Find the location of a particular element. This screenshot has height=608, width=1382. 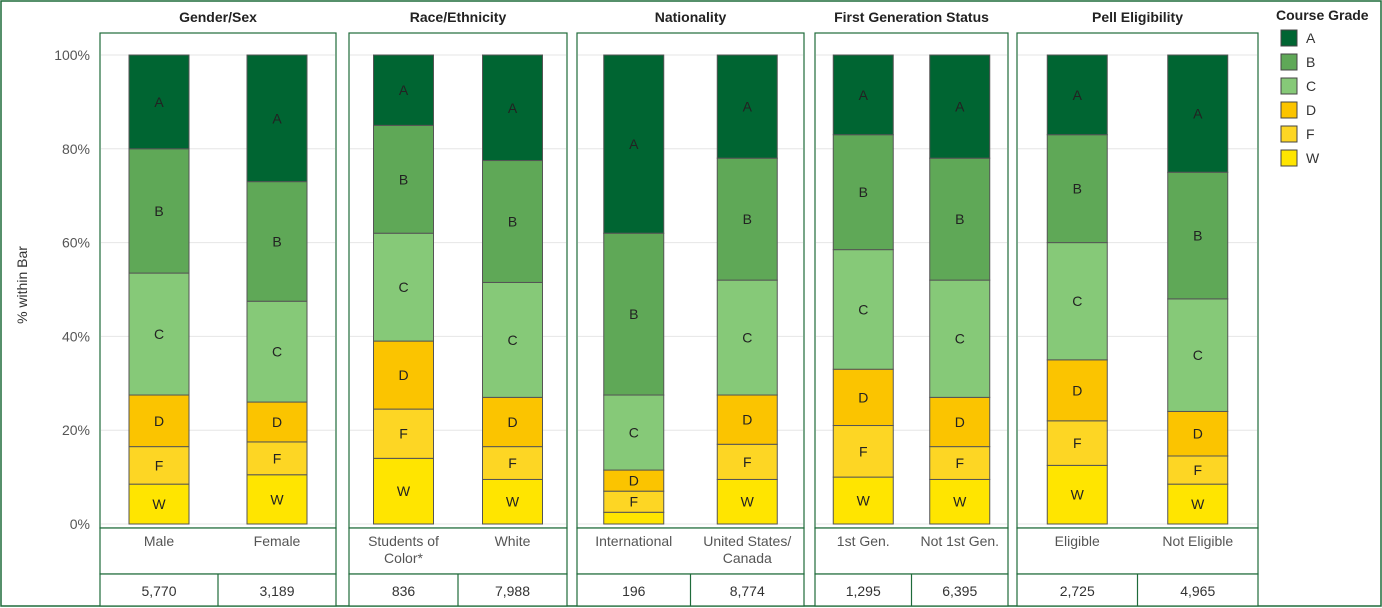

category-label-line: Female is located at coordinates (277, 541).